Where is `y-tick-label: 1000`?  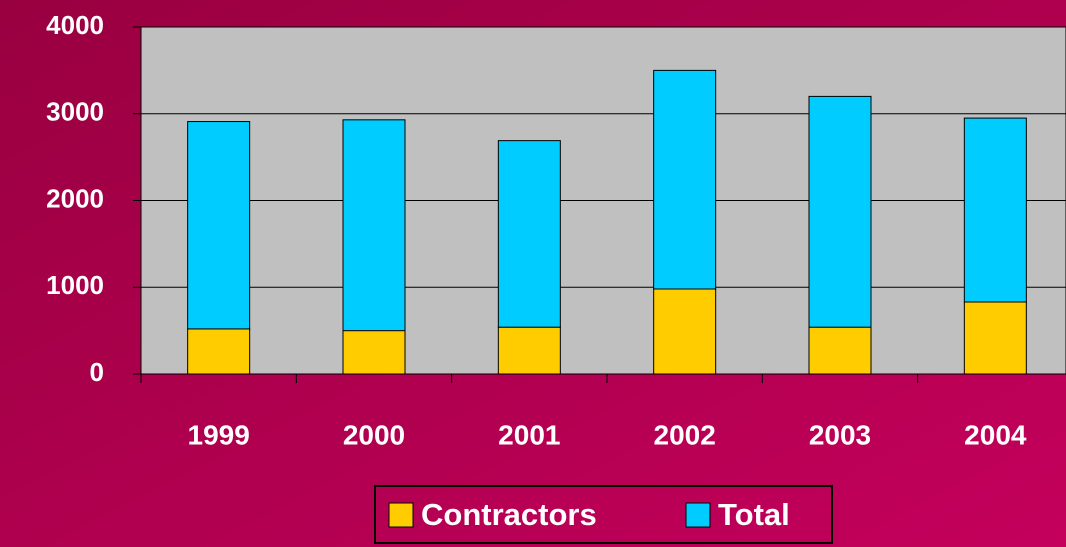
y-tick-label: 1000 is located at coordinates (75, 285).